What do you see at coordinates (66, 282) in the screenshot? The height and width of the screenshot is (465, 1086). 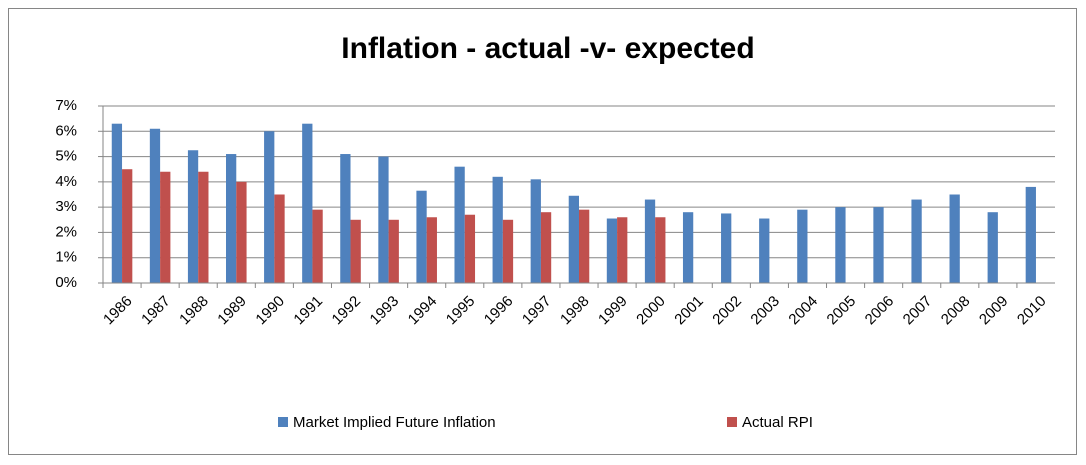 I see `y-tick-label: 0%` at bounding box center [66, 282].